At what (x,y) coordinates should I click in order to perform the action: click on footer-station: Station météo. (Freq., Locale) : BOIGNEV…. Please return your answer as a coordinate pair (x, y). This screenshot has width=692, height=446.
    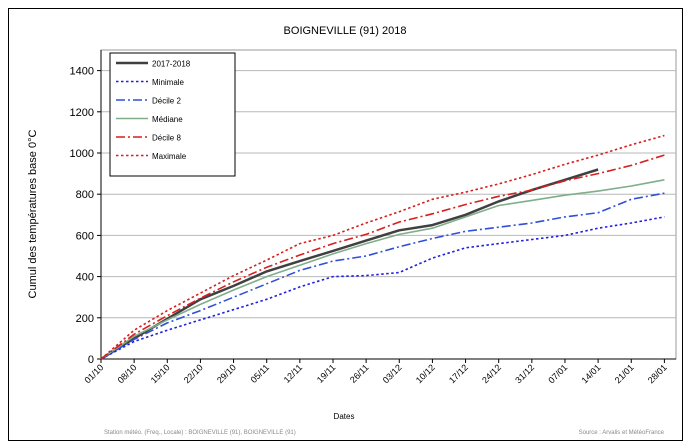
    Looking at the image, I should click on (200, 433).